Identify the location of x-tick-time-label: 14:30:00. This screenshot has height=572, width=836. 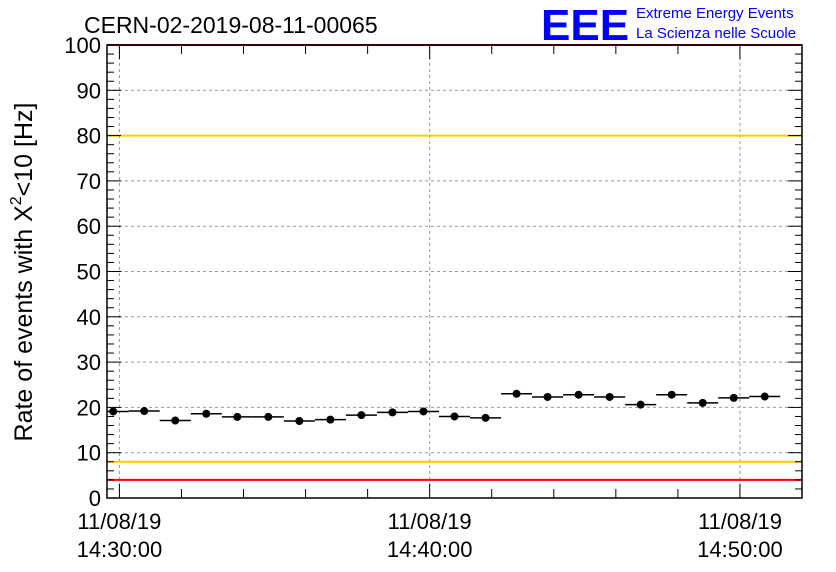
(120, 549).